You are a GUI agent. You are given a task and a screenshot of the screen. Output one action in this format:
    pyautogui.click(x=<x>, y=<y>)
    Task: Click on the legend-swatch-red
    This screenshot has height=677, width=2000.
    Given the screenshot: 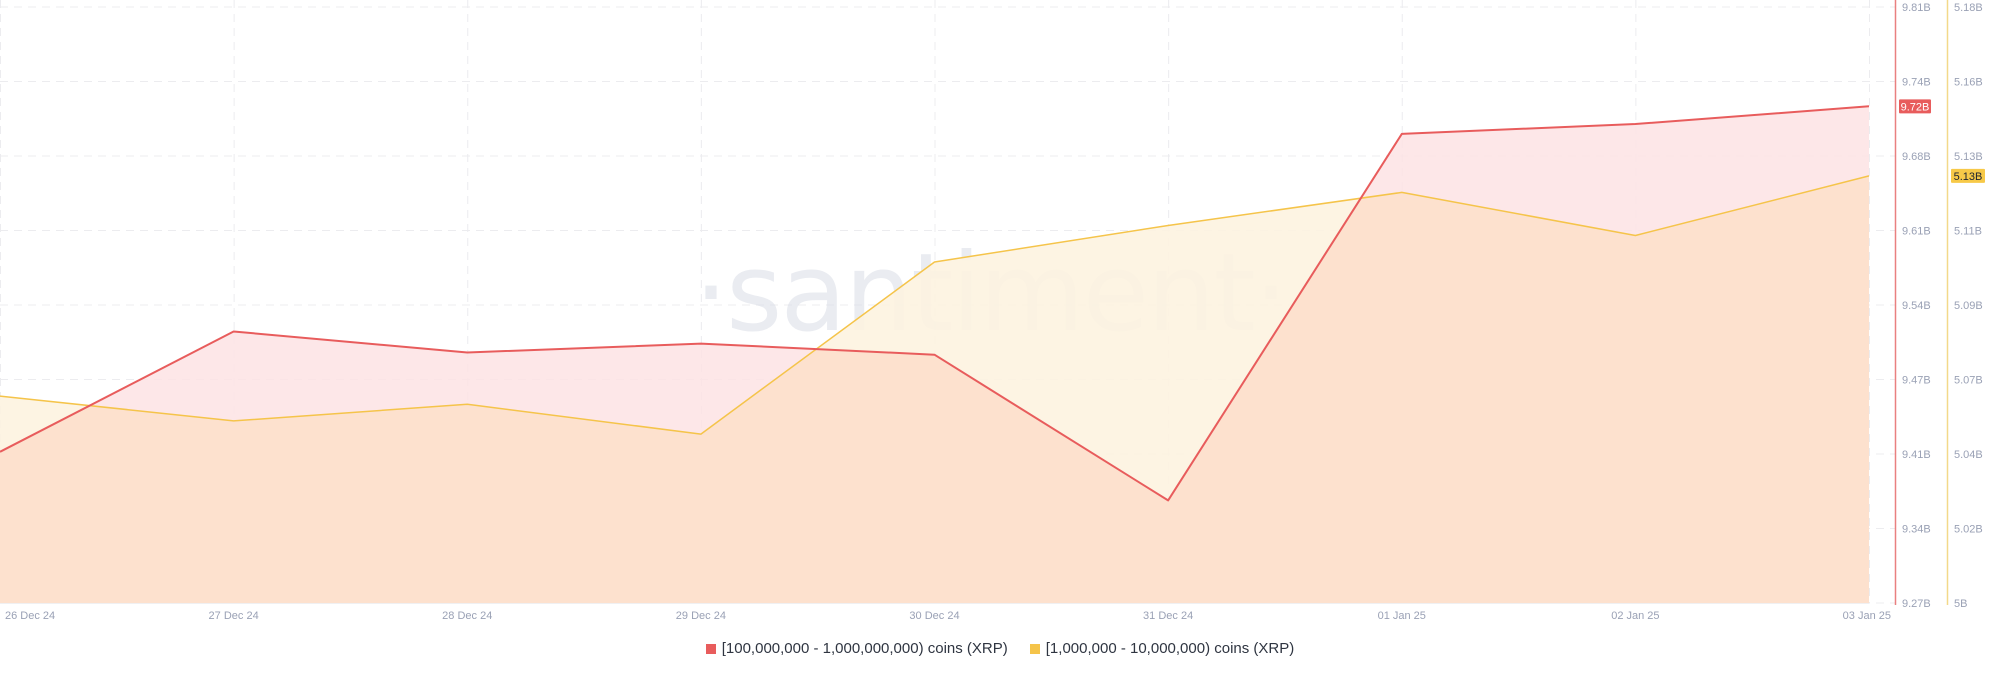 What is the action you would take?
    pyautogui.click(x=710, y=648)
    